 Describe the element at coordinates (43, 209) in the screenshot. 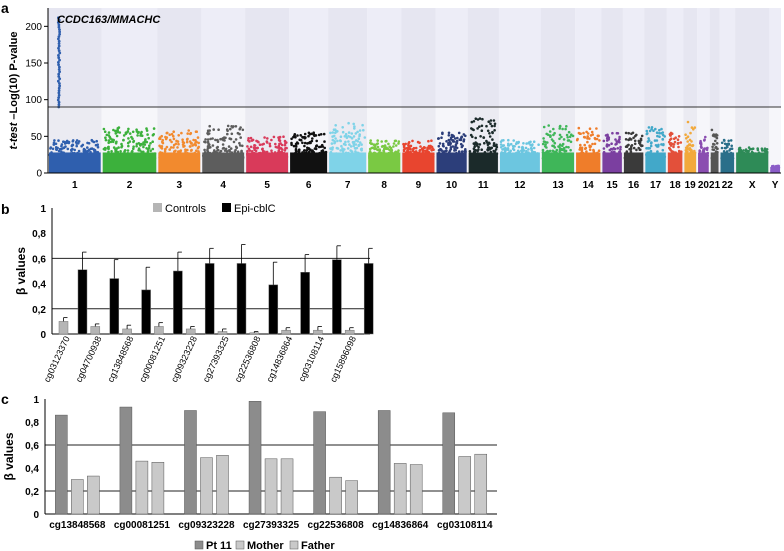

I see `y-tick-label: 1` at that location.